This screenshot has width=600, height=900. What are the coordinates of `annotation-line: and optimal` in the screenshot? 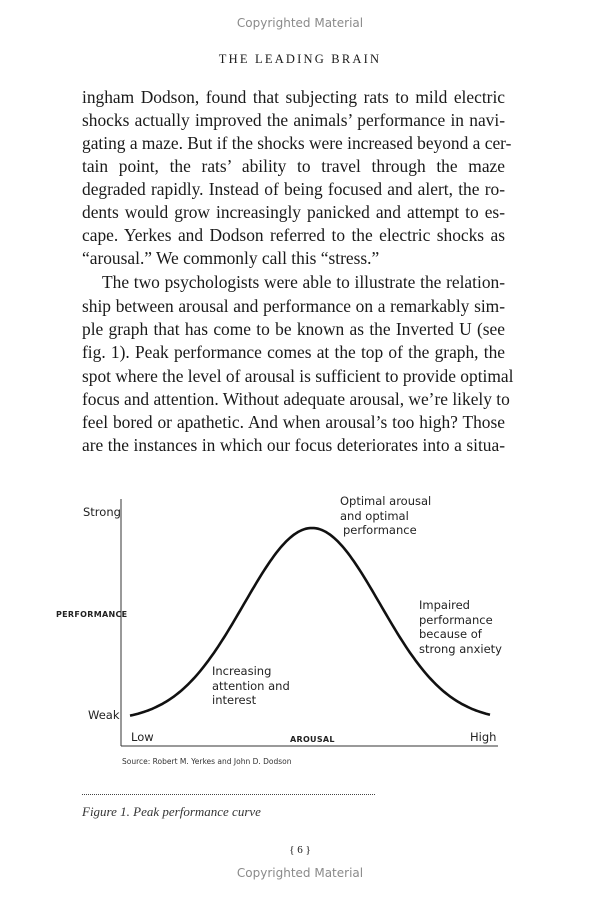 It's located at (374, 515).